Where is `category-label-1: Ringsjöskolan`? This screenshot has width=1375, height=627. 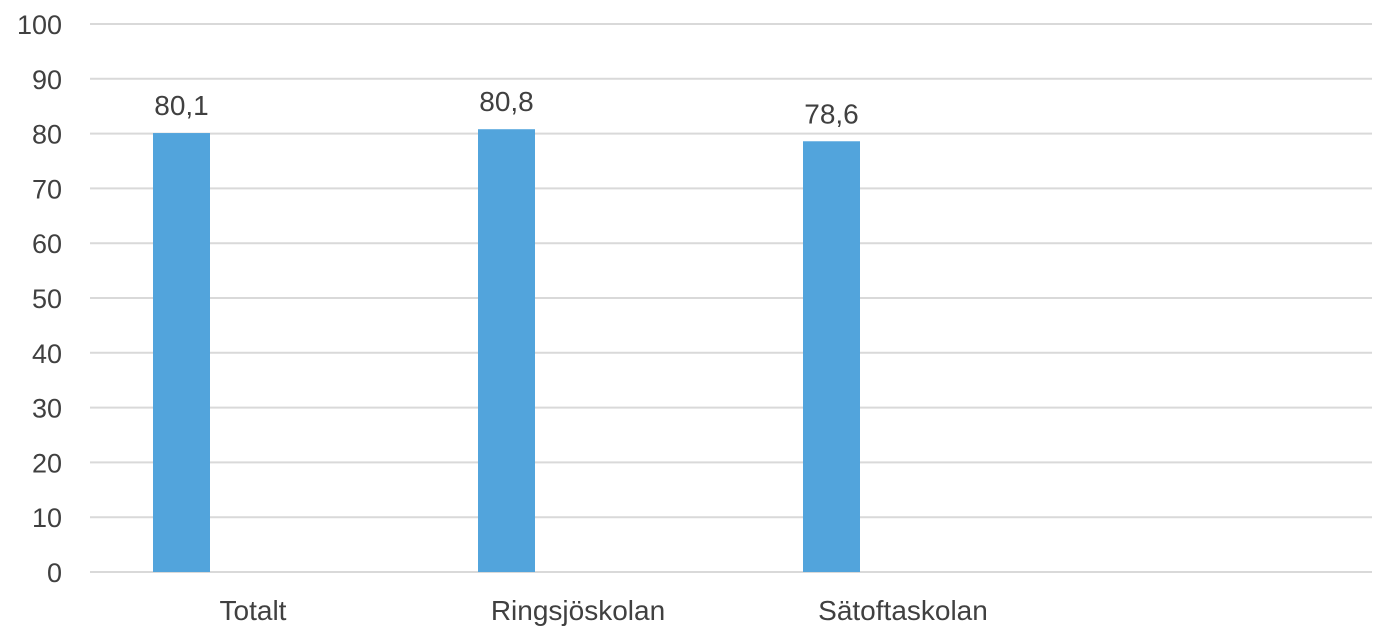 category-label-1: Ringsjöskolan is located at coordinates (578, 610).